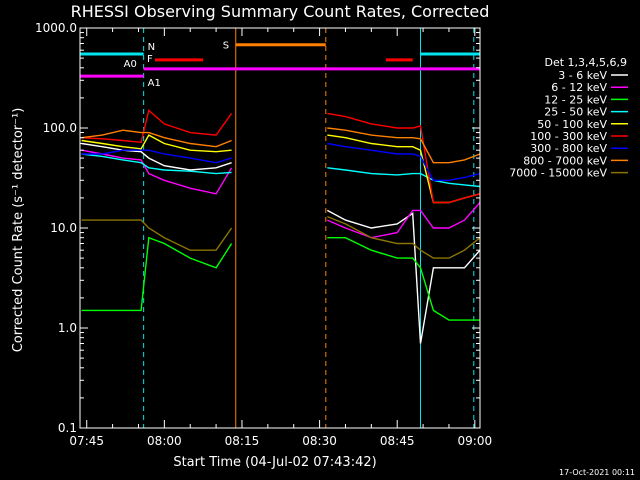 The height and width of the screenshot is (480, 640). I want to click on attenuator-a0-label: A0, so click(130, 64).